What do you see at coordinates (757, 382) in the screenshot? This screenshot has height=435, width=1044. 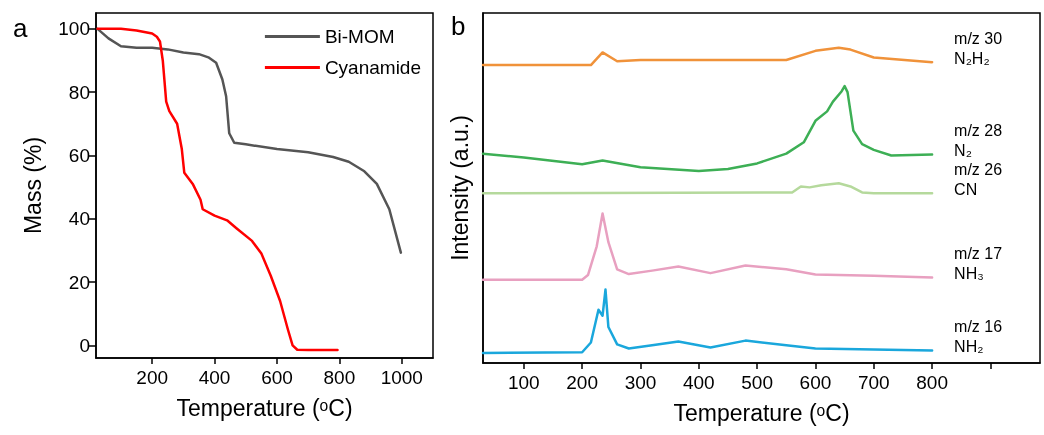 I see `x-tick-label: 500` at bounding box center [757, 382].